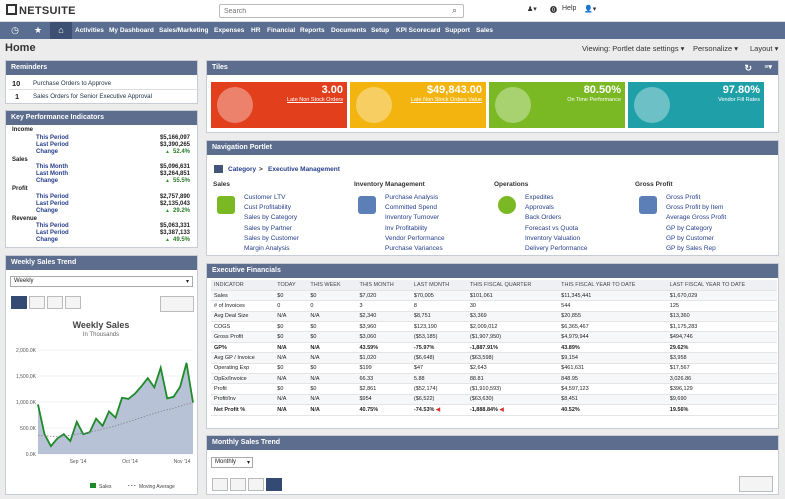  Describe the element at coordinates (380, 30) in the screenshot. I see `nav-item: Setup` at that location.